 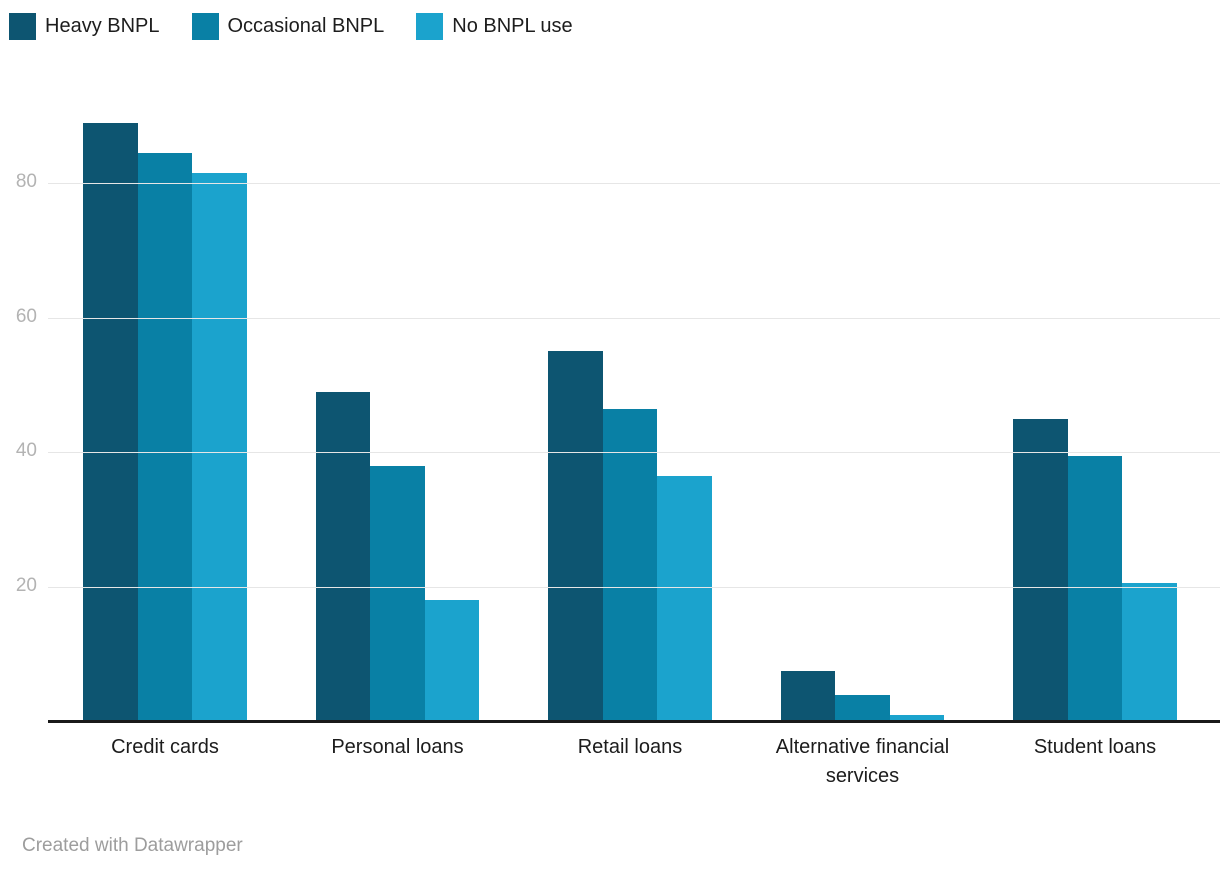 I want to click on category-label: Student loans, so click(x=1095, y=747).